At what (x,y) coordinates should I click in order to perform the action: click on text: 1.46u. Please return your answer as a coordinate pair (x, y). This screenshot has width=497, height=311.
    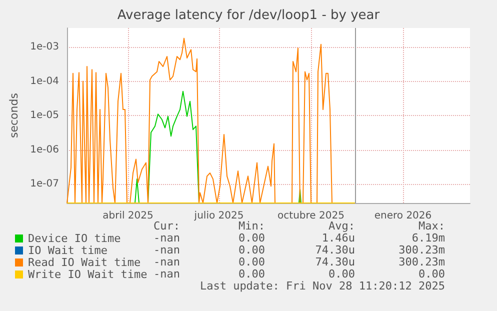
    Looking at the image, I should click on (338, 238).